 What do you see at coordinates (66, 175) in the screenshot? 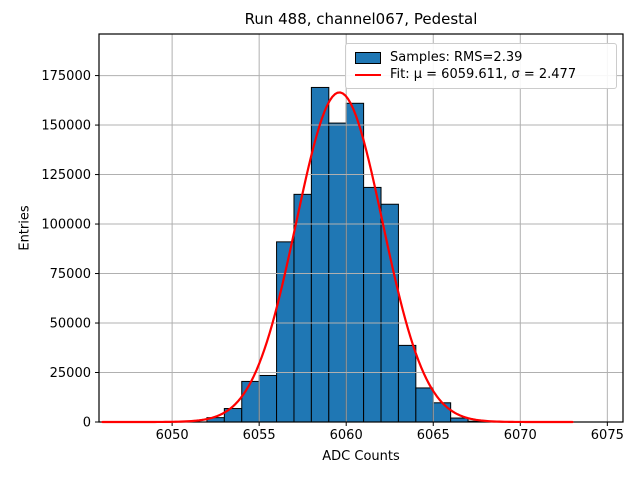
I see `y-tick-label: 125000` at bounding box center [66, 175].